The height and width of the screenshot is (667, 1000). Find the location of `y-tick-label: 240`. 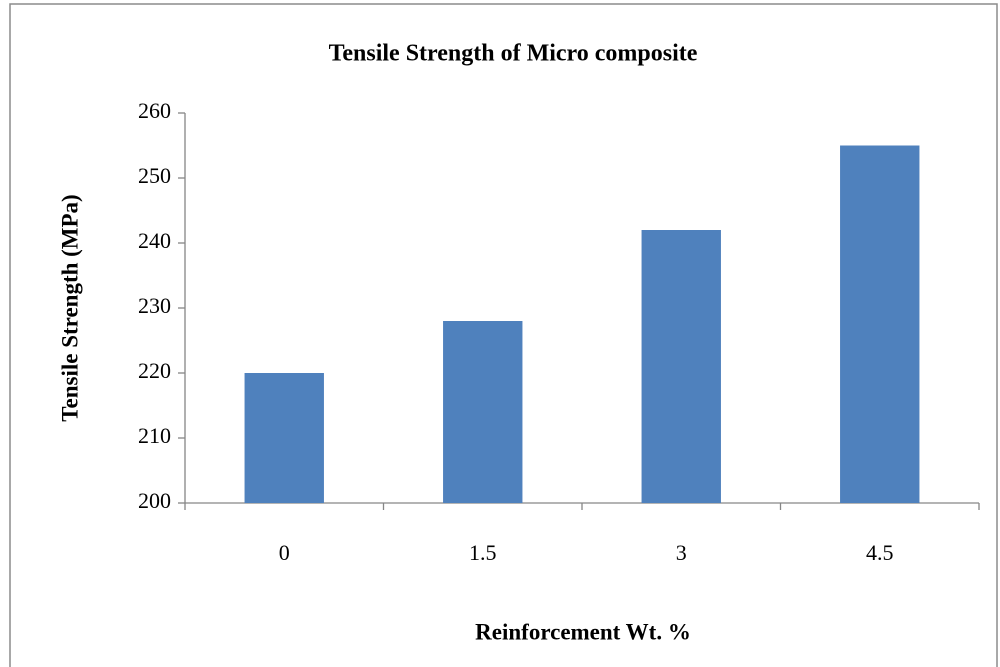

y-tick-label: 240 is located at coordinates (154, 240).